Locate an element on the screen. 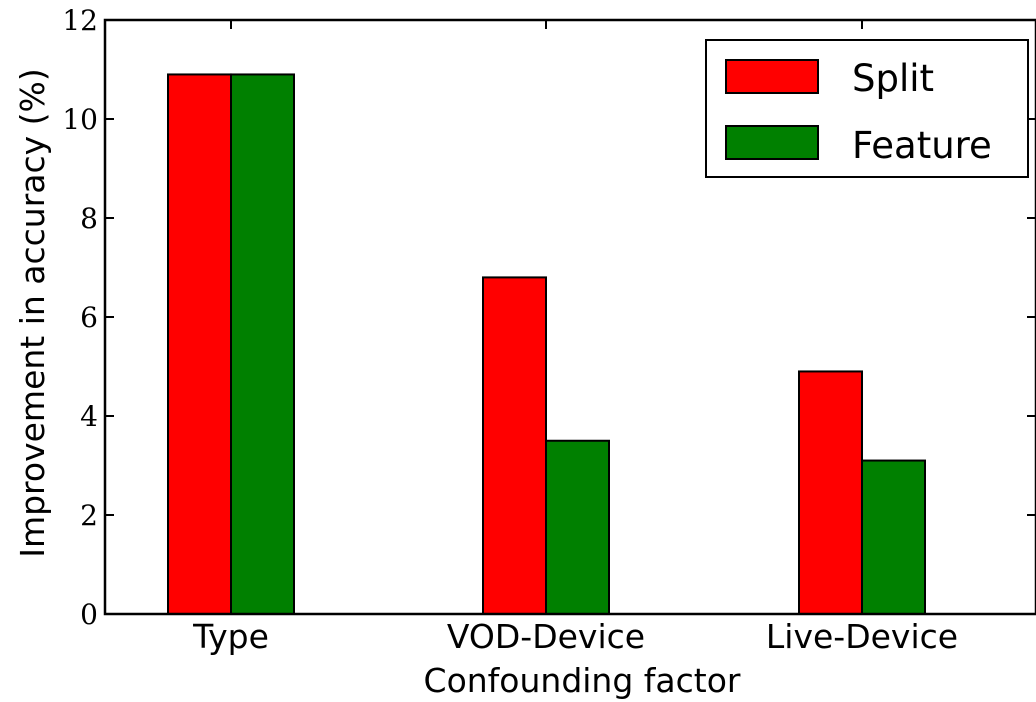 Image resolution: width=1036 pixels, height=702 pixels. y-tick-label-10: 10 is located at coordinates (80, 119).